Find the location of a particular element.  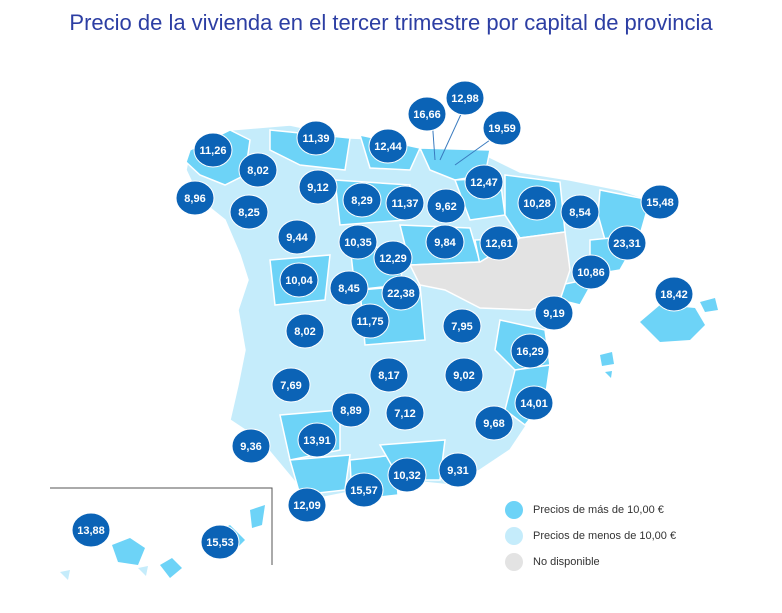

price-bubble: 13,88 is located at coordinates (91, 530).